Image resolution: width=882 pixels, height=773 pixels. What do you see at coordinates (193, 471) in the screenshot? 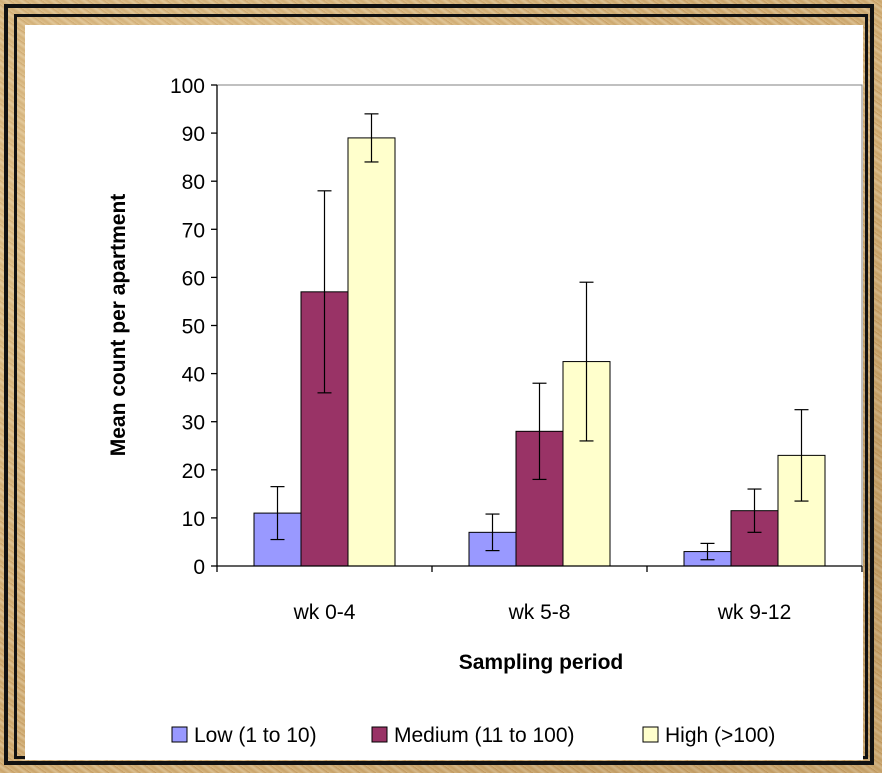
I see `y-tick-label: 20` at bounding box center [193, 471].